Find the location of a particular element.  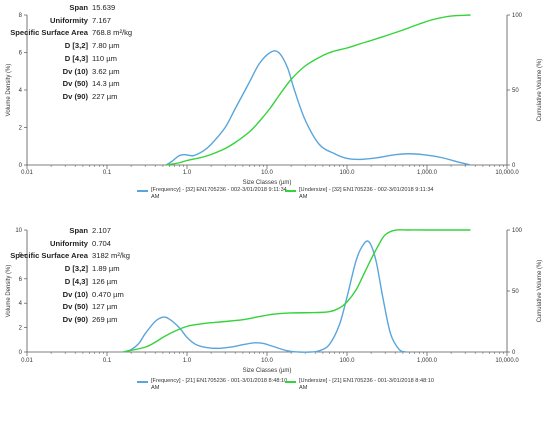

stat-row: Dv (50) 14.3 µm is located at coordinates (66, 84).